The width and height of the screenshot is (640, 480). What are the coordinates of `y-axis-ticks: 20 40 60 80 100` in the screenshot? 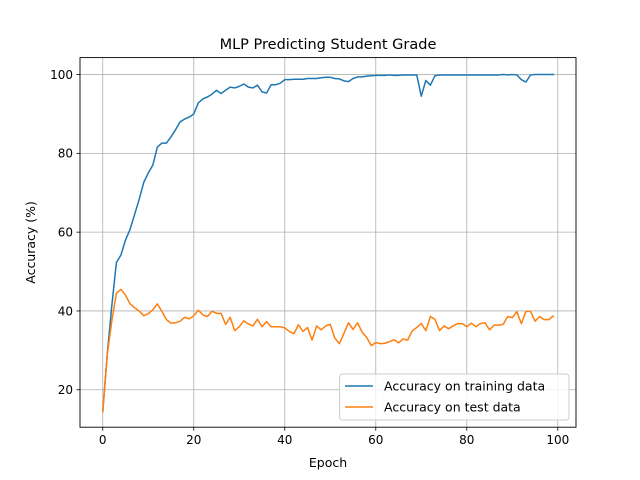 It's located at (65, 232).